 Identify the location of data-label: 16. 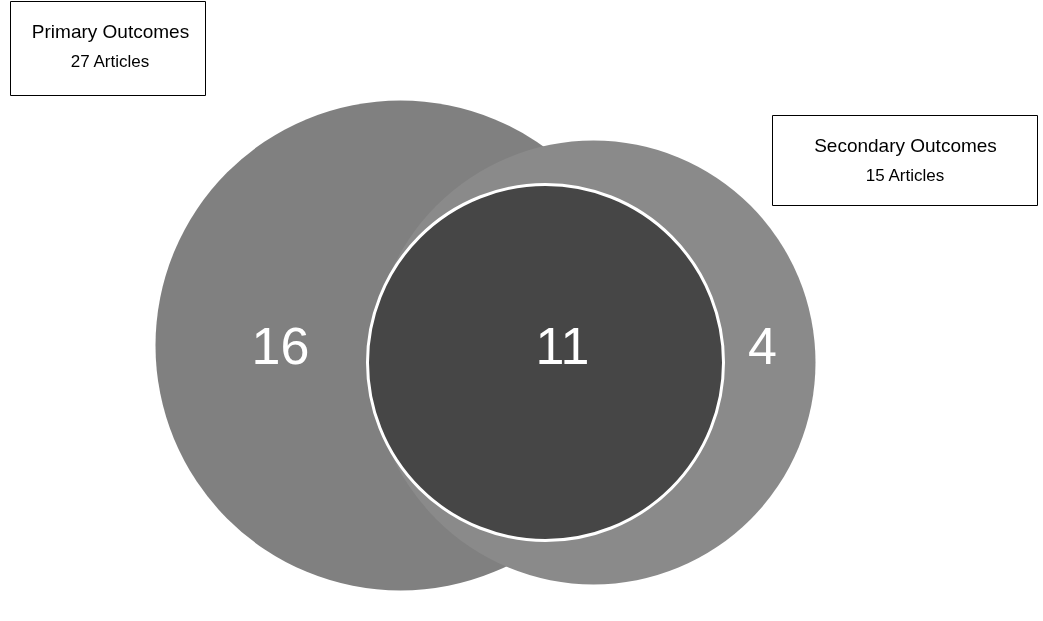
(280, 345).